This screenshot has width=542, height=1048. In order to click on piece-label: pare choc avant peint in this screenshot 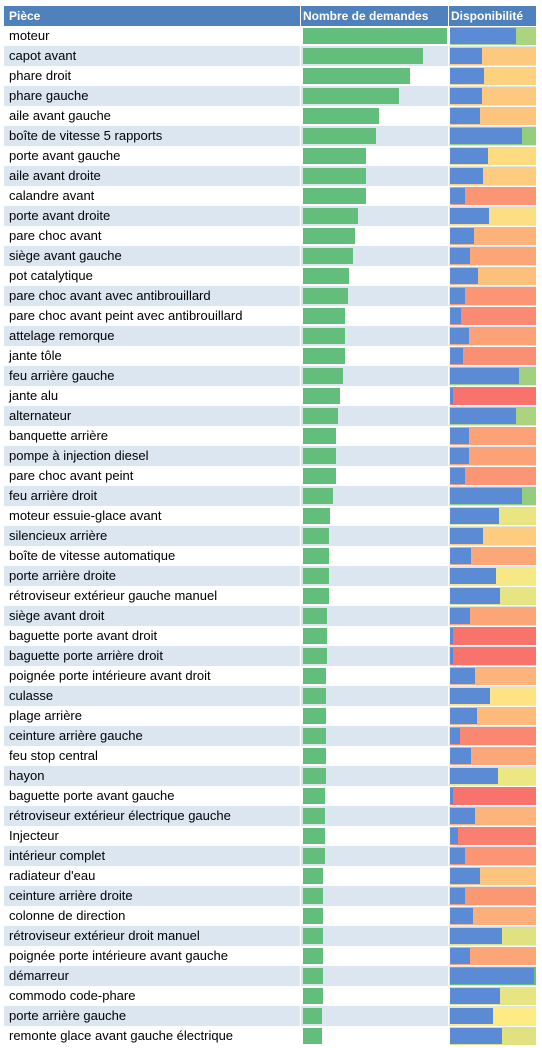, I will do `click(71, 475)`.